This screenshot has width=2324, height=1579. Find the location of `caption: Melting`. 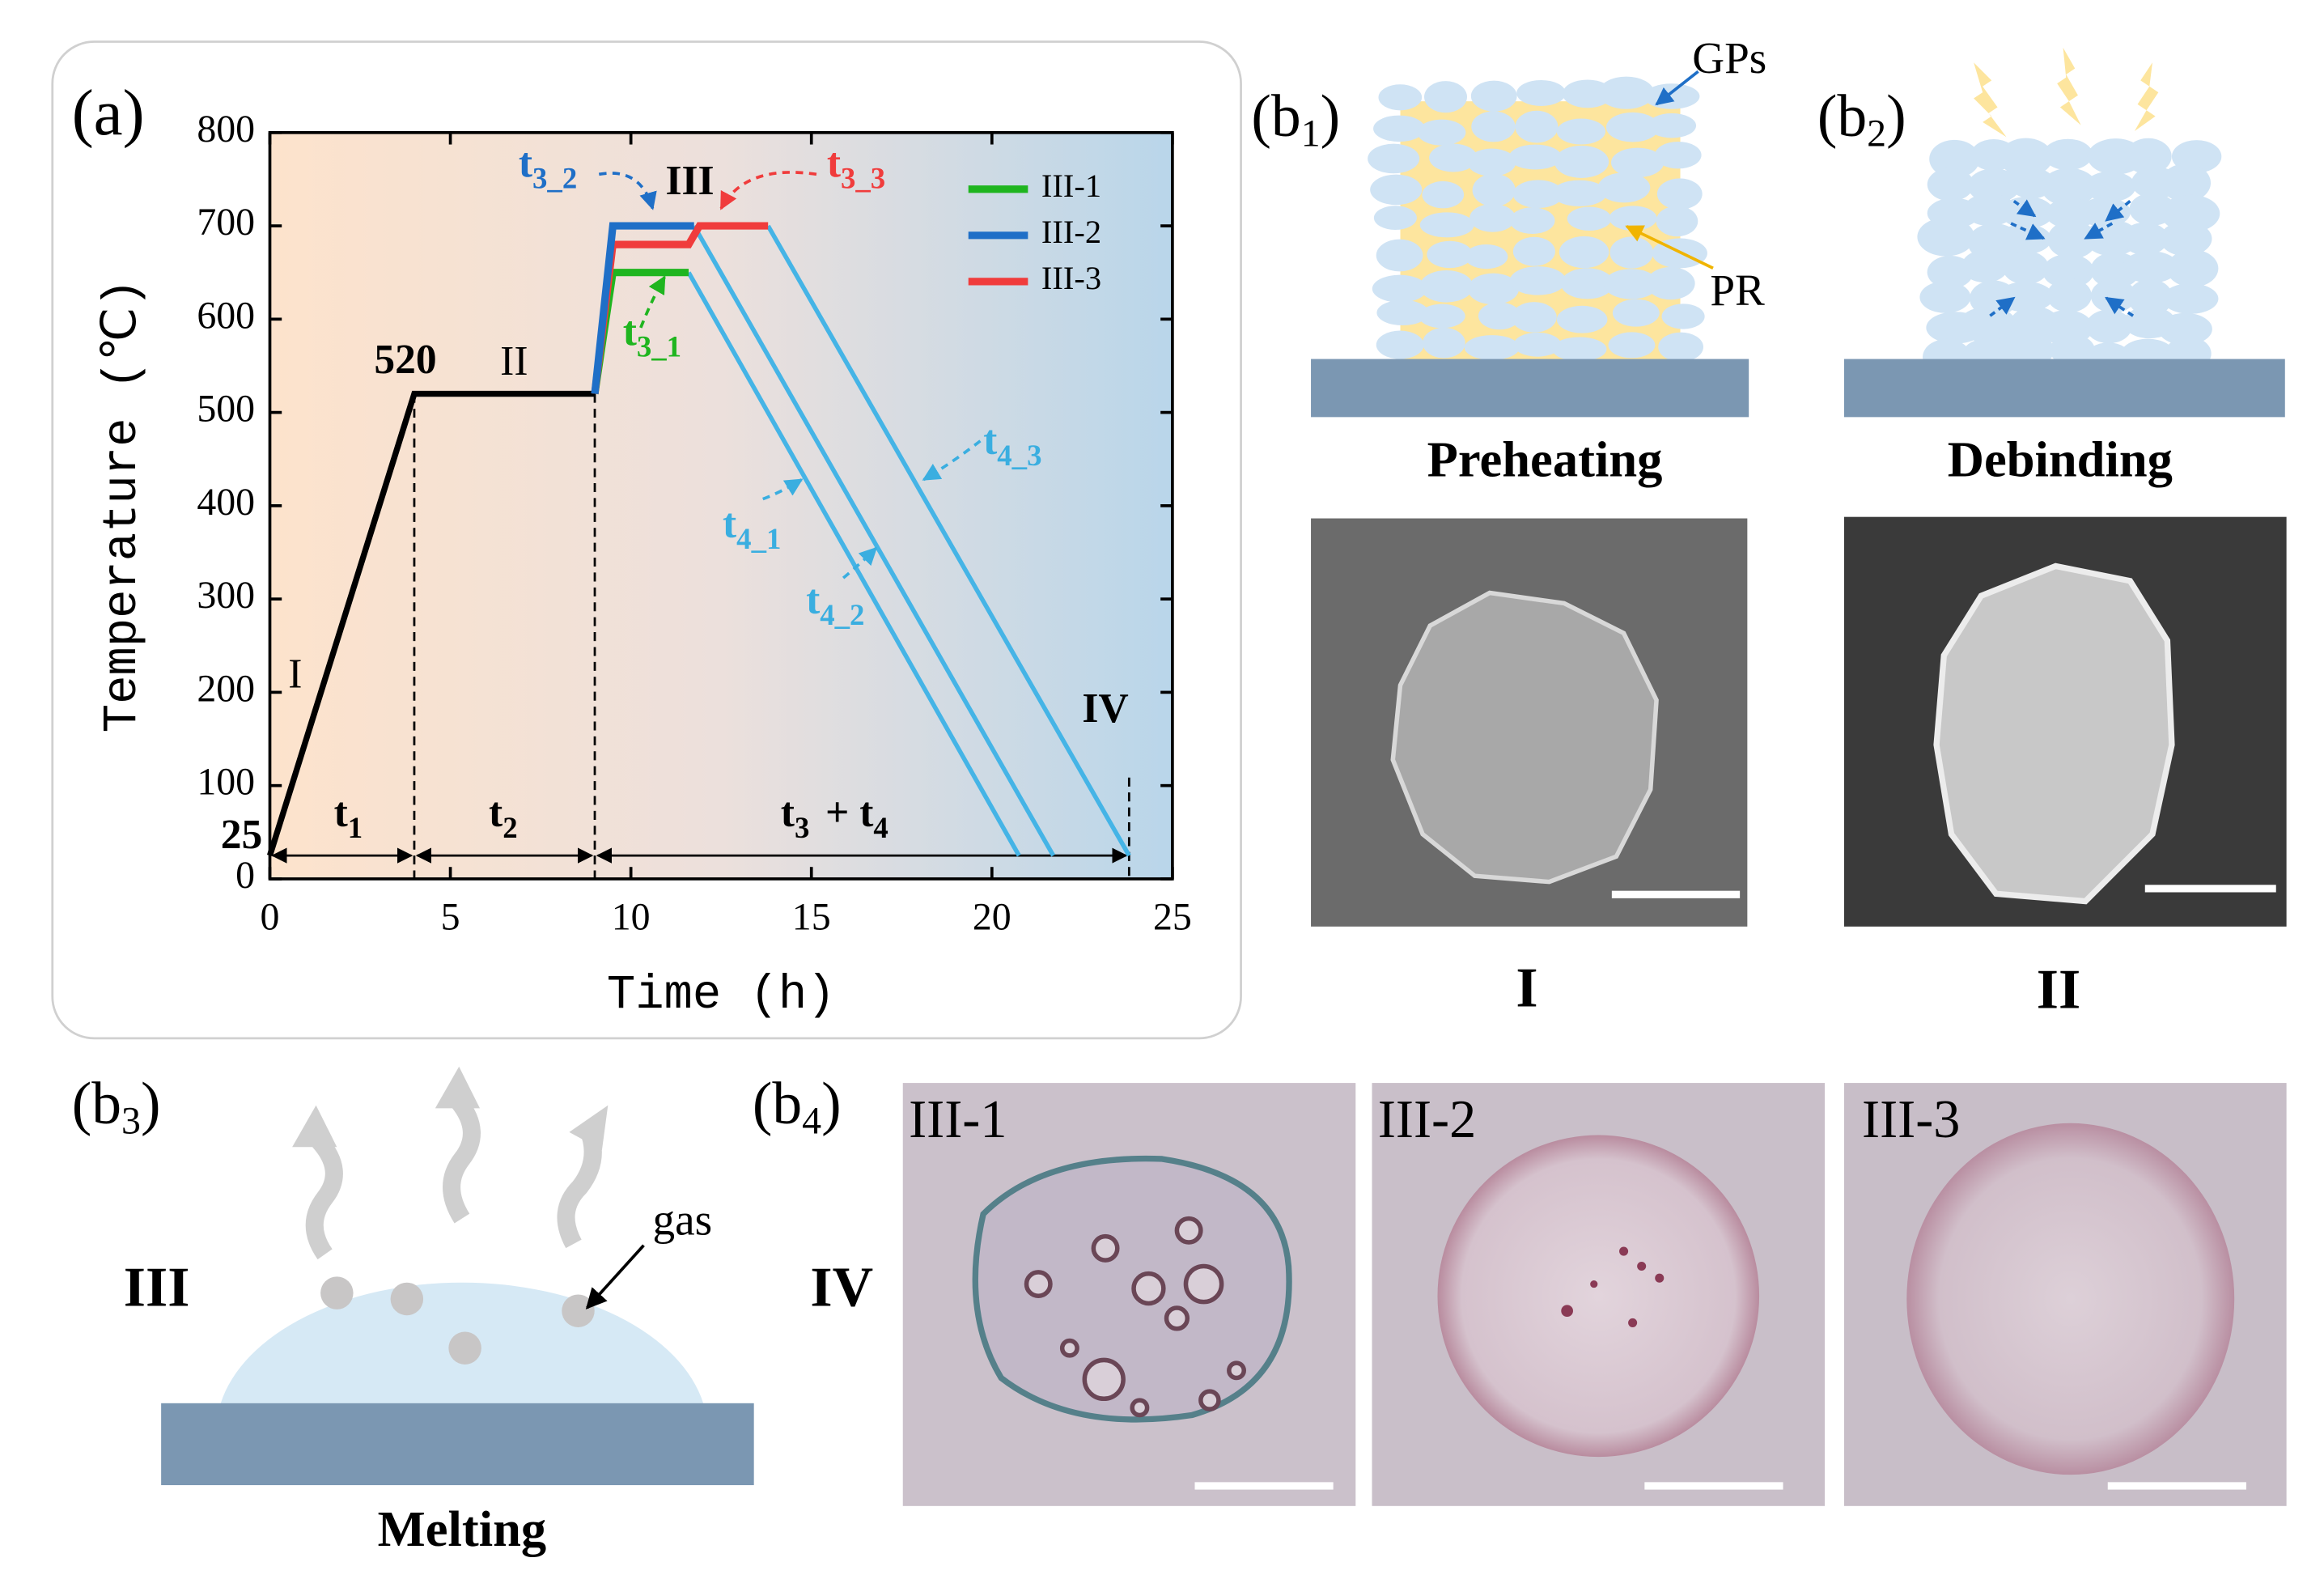

caption: Melting is located at coordinates (462, 1528).